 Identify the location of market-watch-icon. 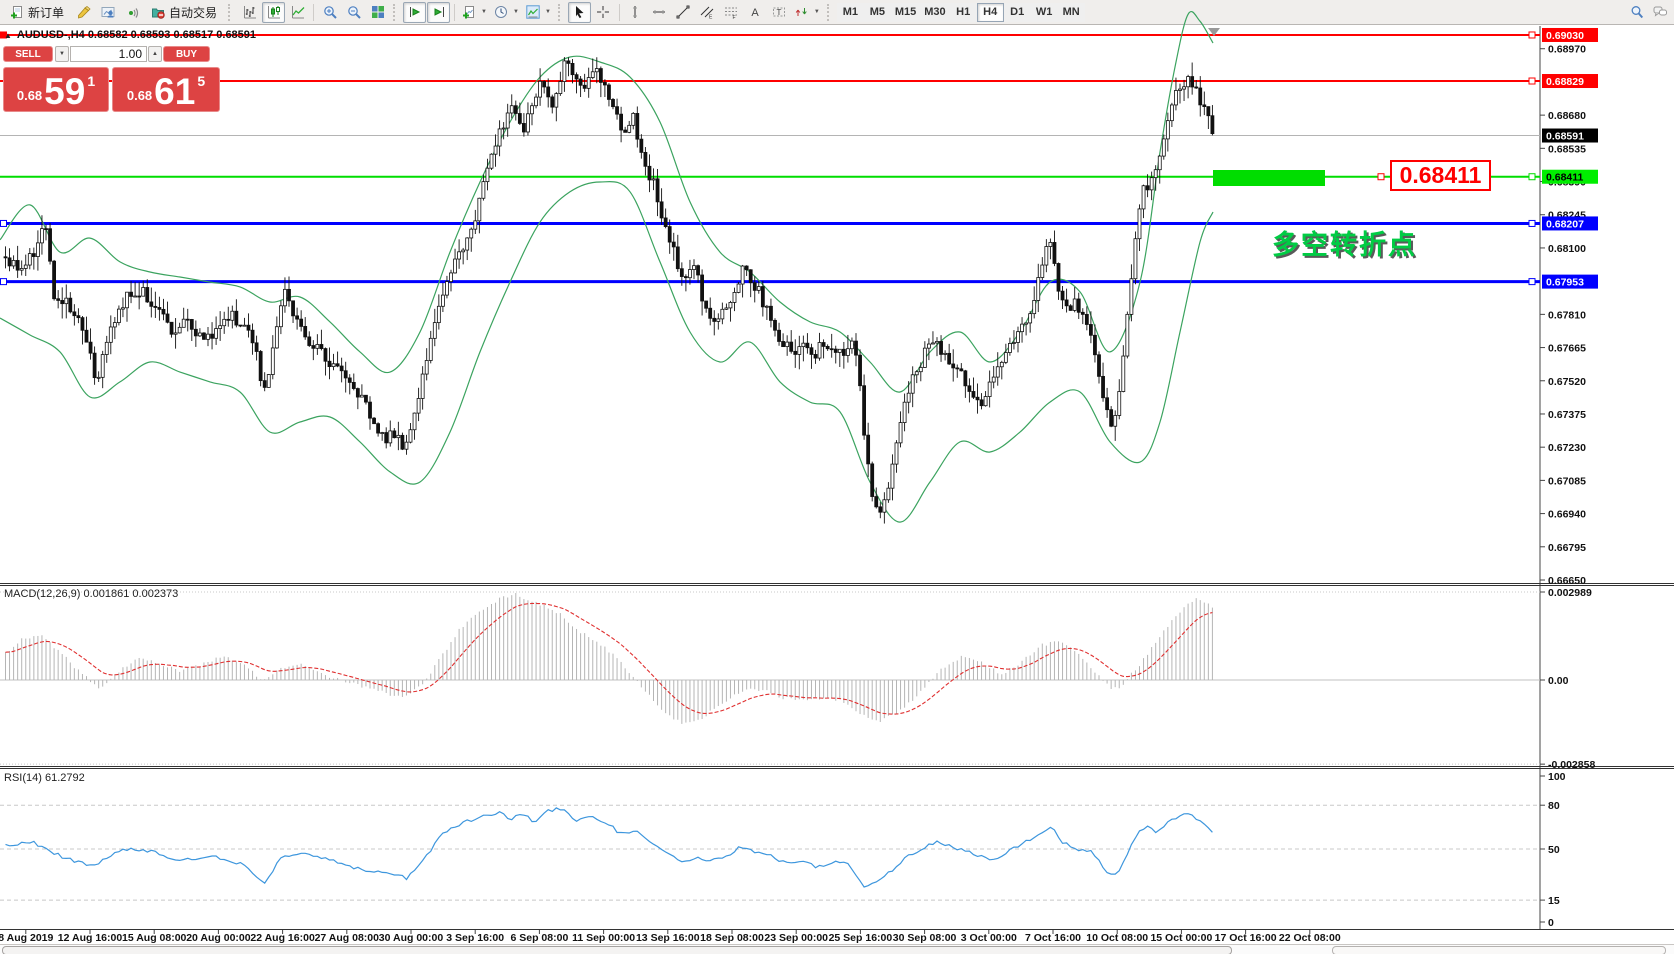
(108, 12).